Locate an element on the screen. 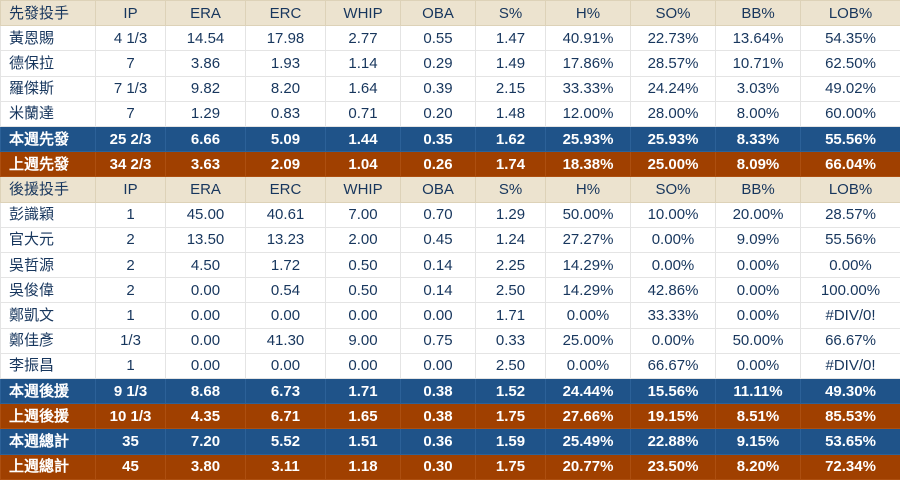  stat-cell: 18.38% is located at coordinates (588, 164).